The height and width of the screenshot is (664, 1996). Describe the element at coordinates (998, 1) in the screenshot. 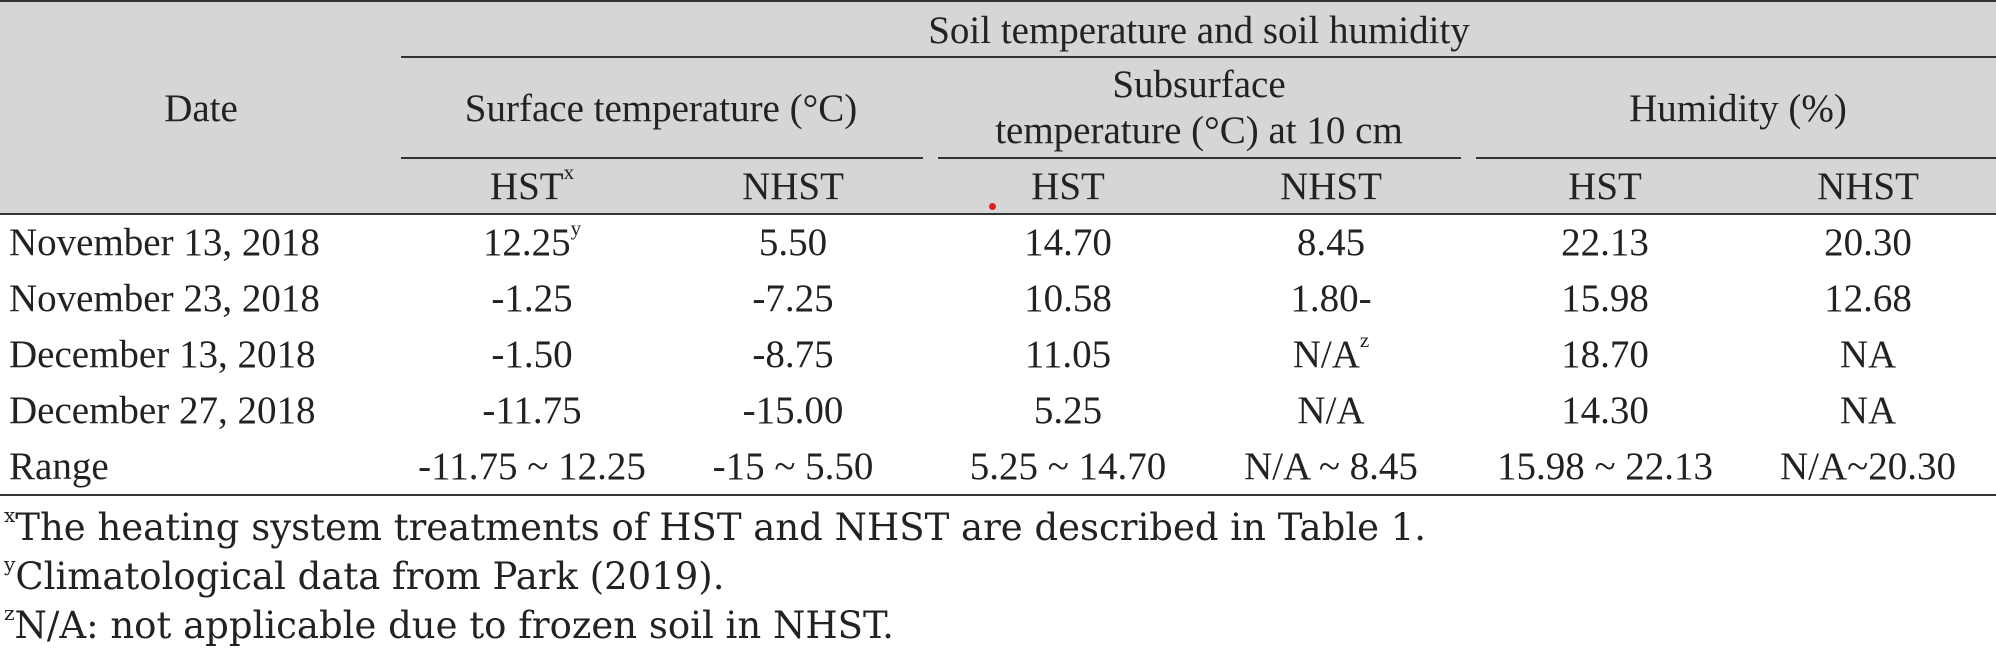

I see `table-top-rule` at that location.